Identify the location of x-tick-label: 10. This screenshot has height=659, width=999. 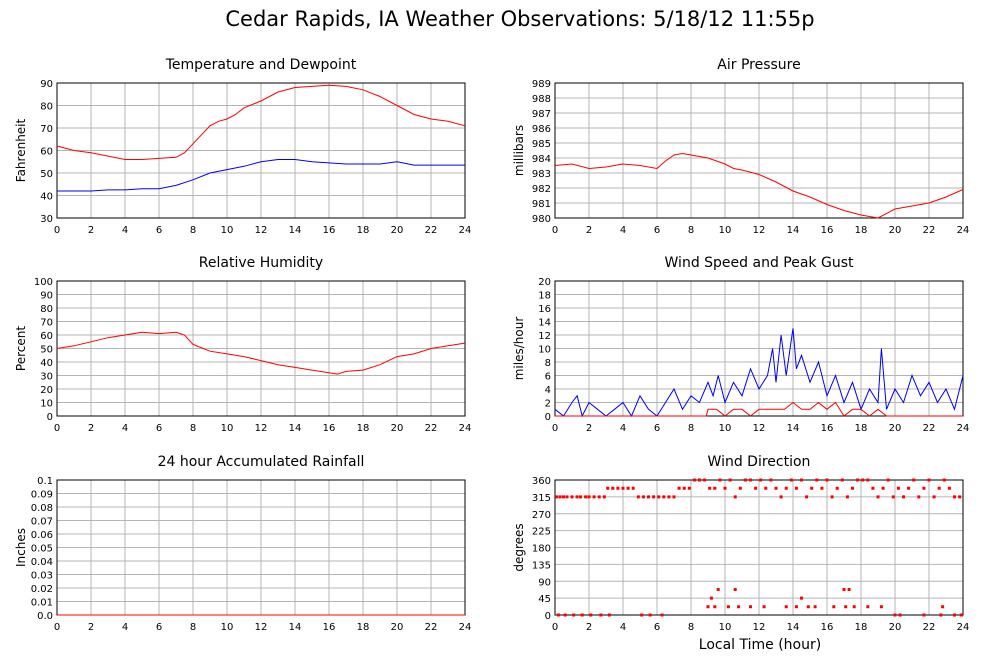
(227, 428).